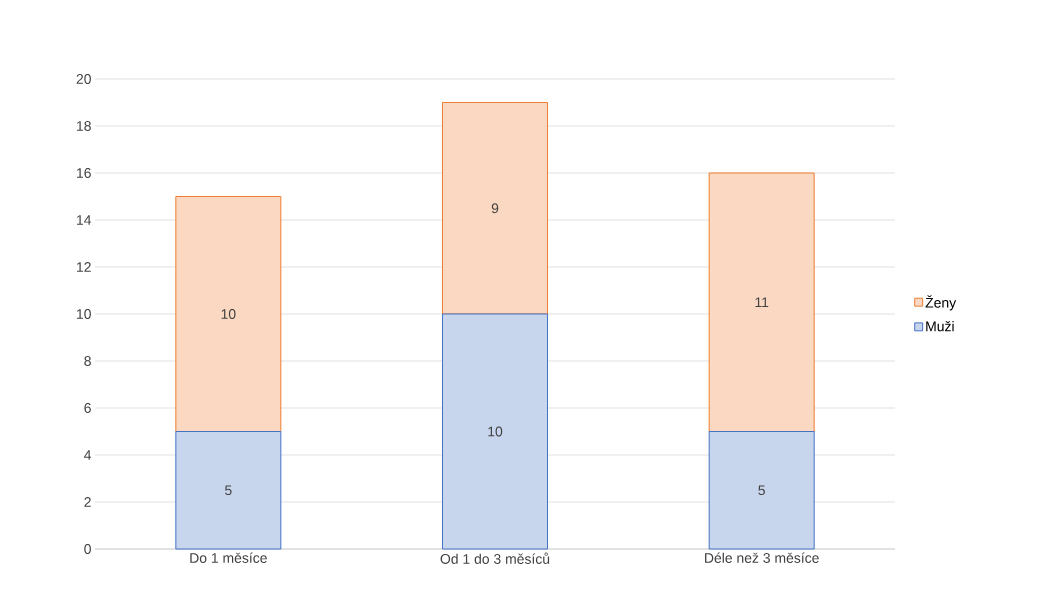  I want to click on y-tick-label: 14, so click(84, 220).